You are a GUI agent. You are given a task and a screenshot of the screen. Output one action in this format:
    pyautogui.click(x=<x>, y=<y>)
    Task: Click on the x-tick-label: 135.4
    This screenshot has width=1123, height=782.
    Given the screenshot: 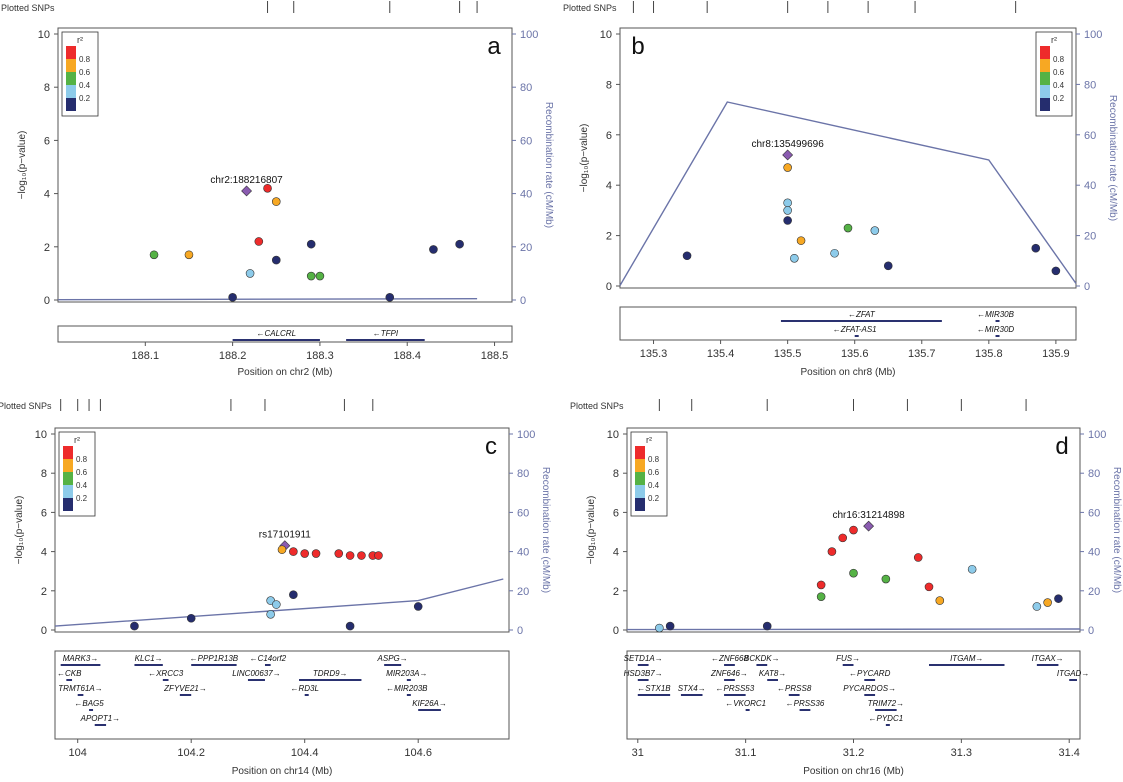 What is the action you would take?
    pyautogui.click(x=721, y=354)
    